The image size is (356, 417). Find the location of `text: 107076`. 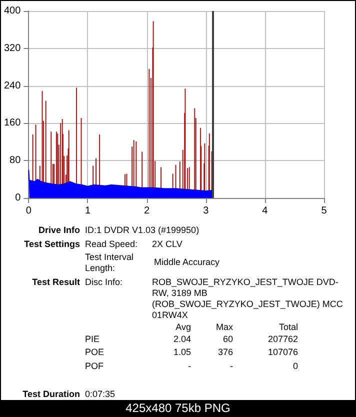

text: 107076 is located at coordinates (283, 352).